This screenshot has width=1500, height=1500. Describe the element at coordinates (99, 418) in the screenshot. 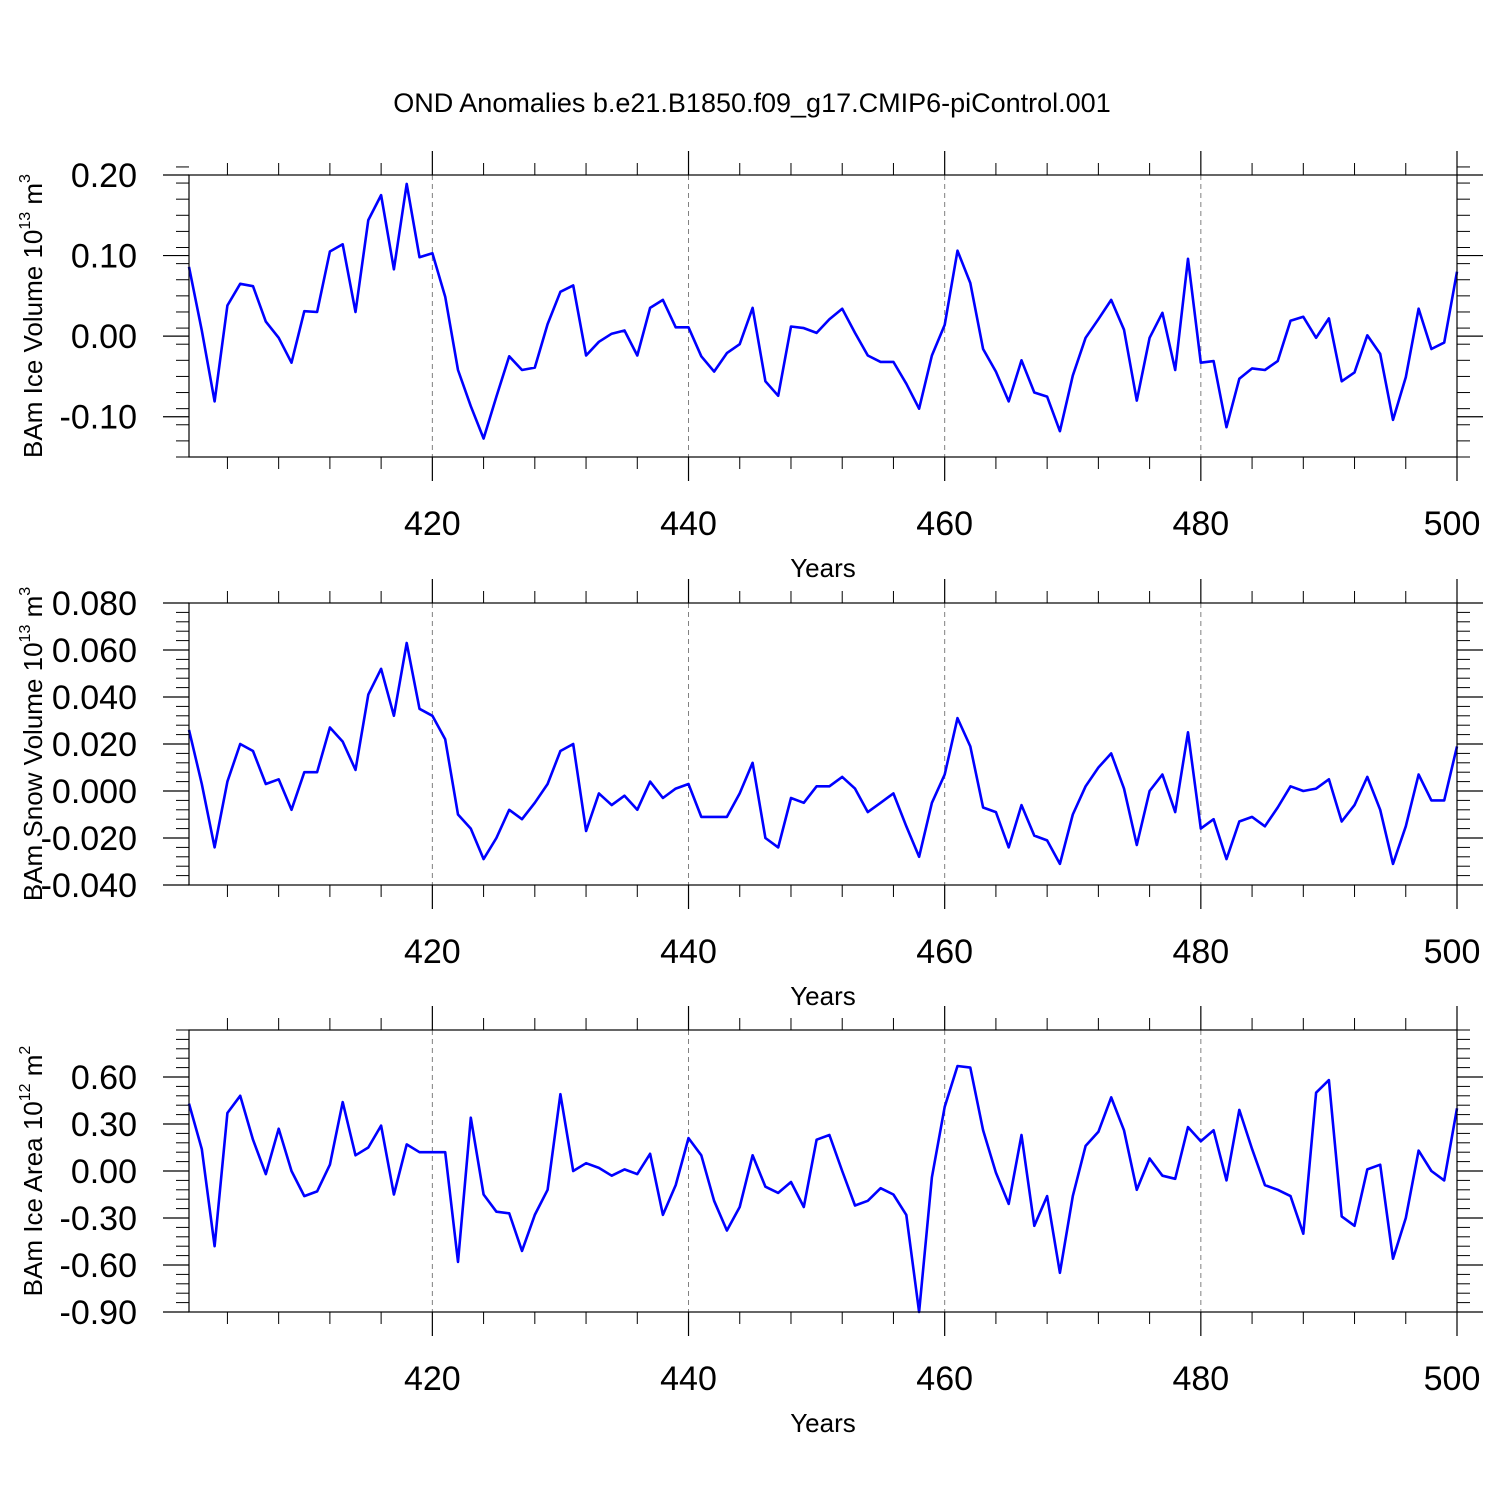

I see `y-tick-label: -0.10` at that location.